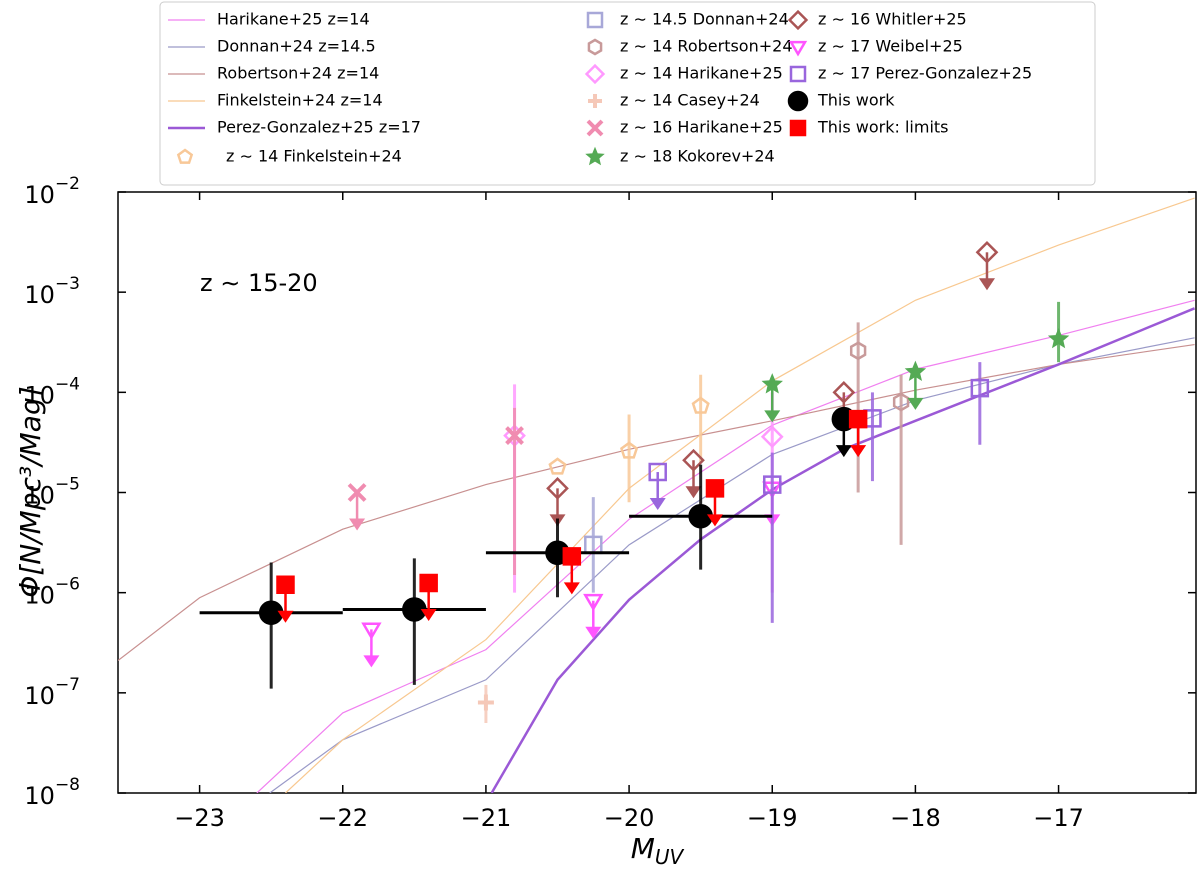 The width and height of the screenshot is (1200, 869). What do you see at coordinates (701, 73) in the screenshot?
I see `legend-label: z ∼ 14 Harikane+25` at bounding box center [701, 73].